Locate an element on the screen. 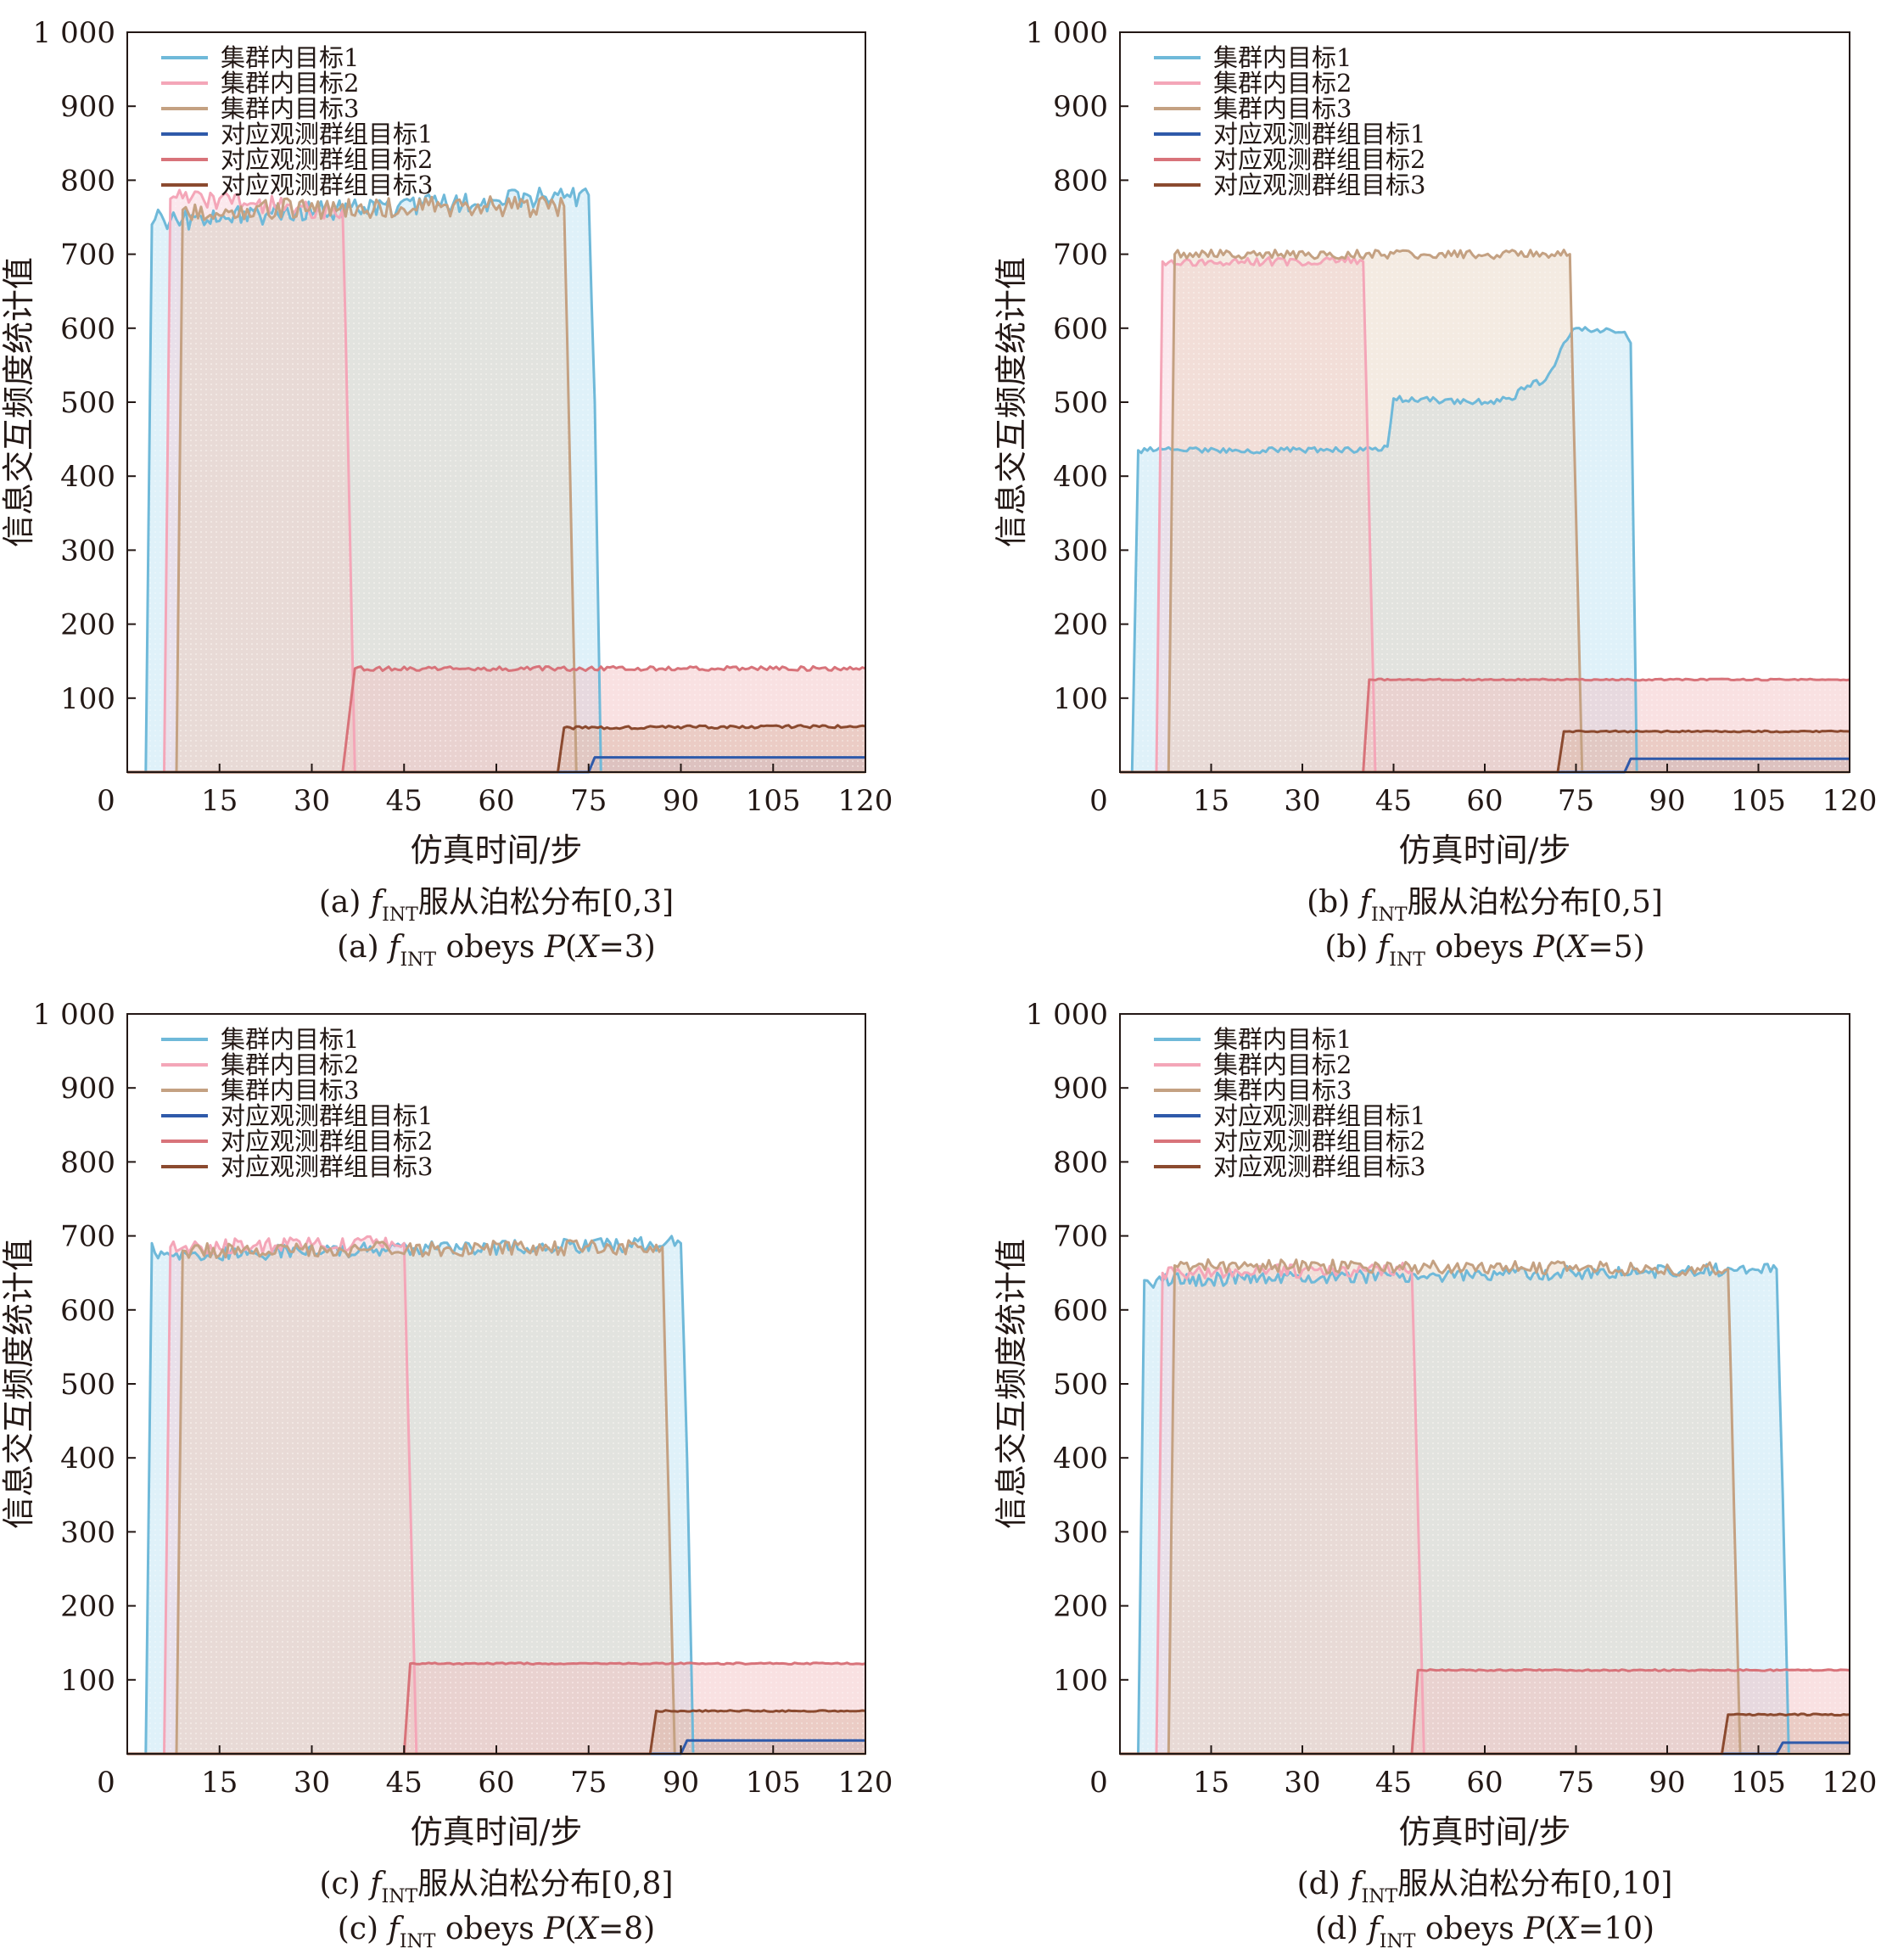  y-axis-title: 信息交互频度统计值 is located at coordinates (1011, 402).